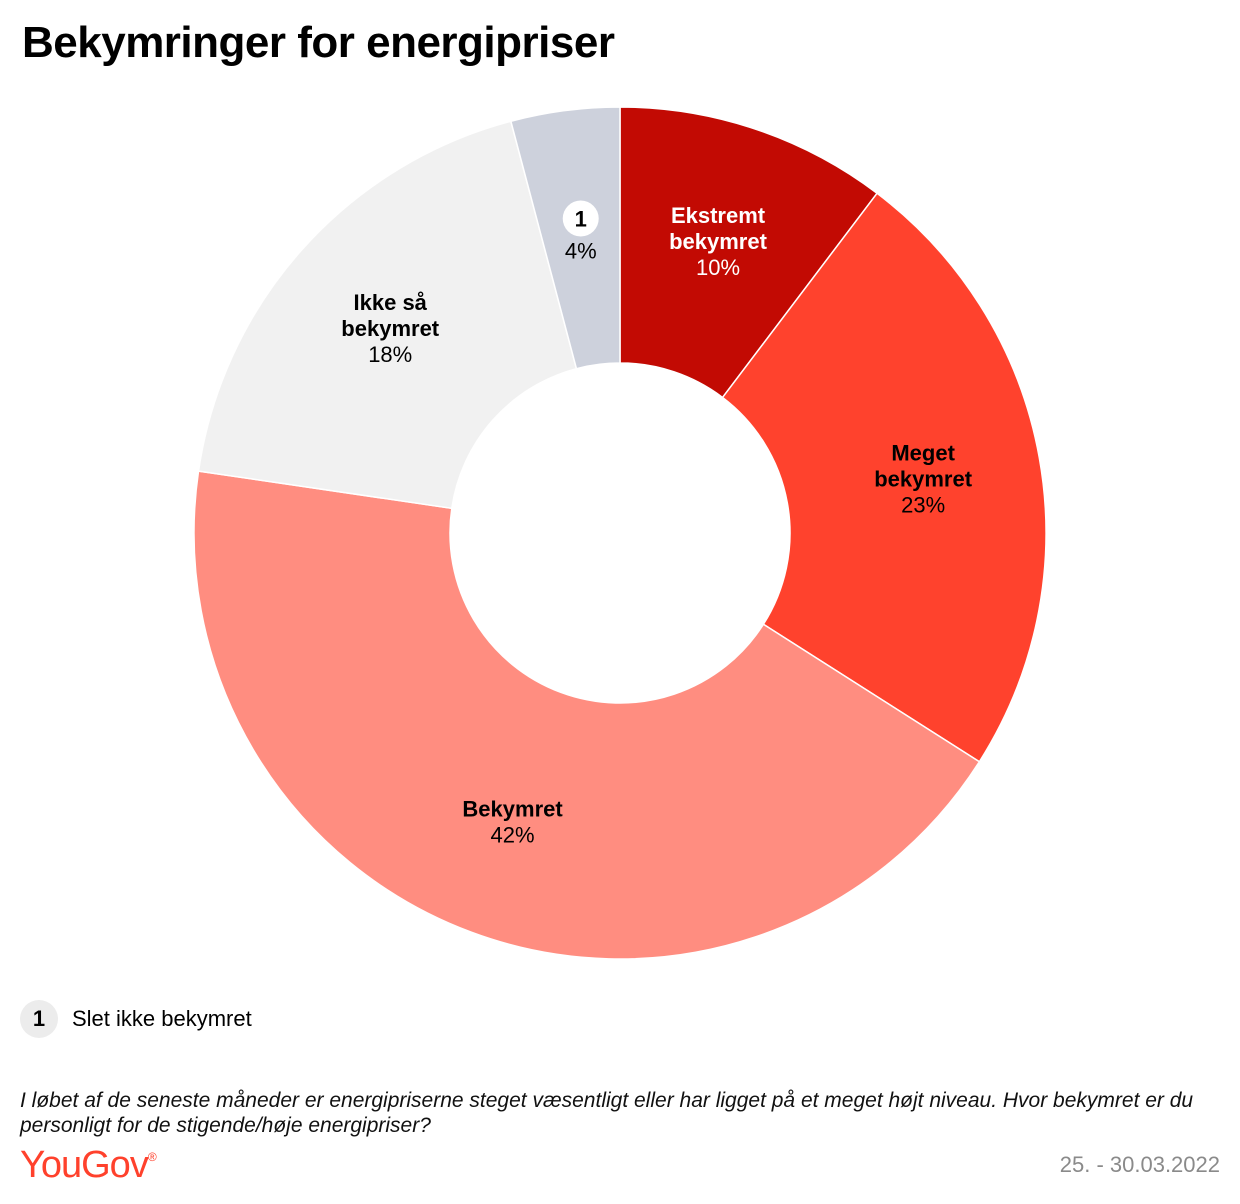 The height and width of the screenshot is (1204, 1240). I want to click on slice-value: 10%, so click(718, 267).